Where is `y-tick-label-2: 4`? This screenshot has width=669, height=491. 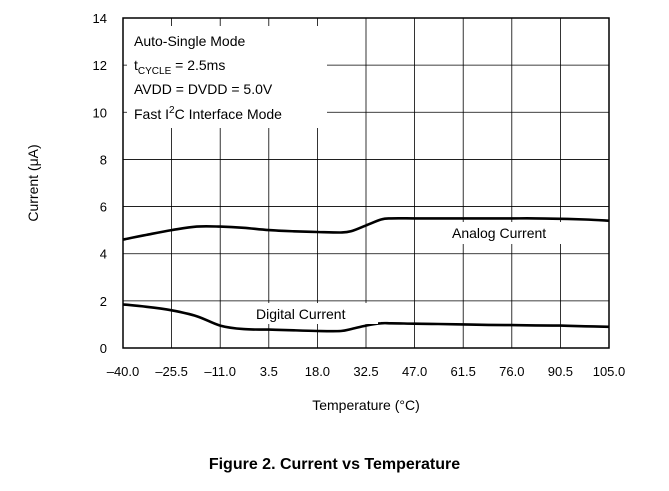
y-tick-label-2: 4 is located at coordinates (103, 254).